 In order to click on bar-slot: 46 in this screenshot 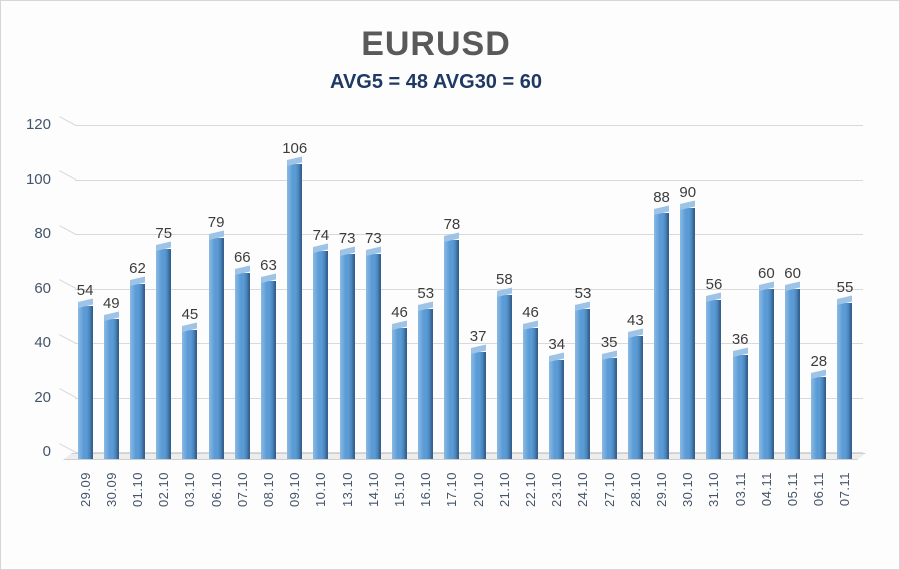, I will do `click(399, 292)`.